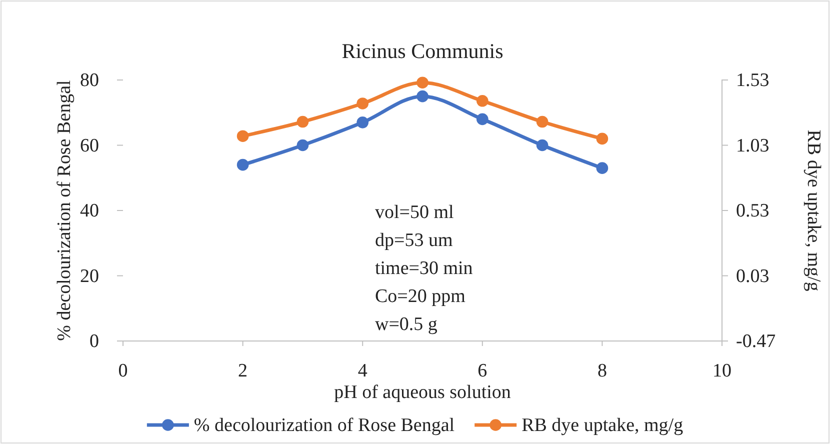 Image resolution: width=830 pixels, height=444 pixels. I want to click on y-tick-label: 0, so click(94, 341).